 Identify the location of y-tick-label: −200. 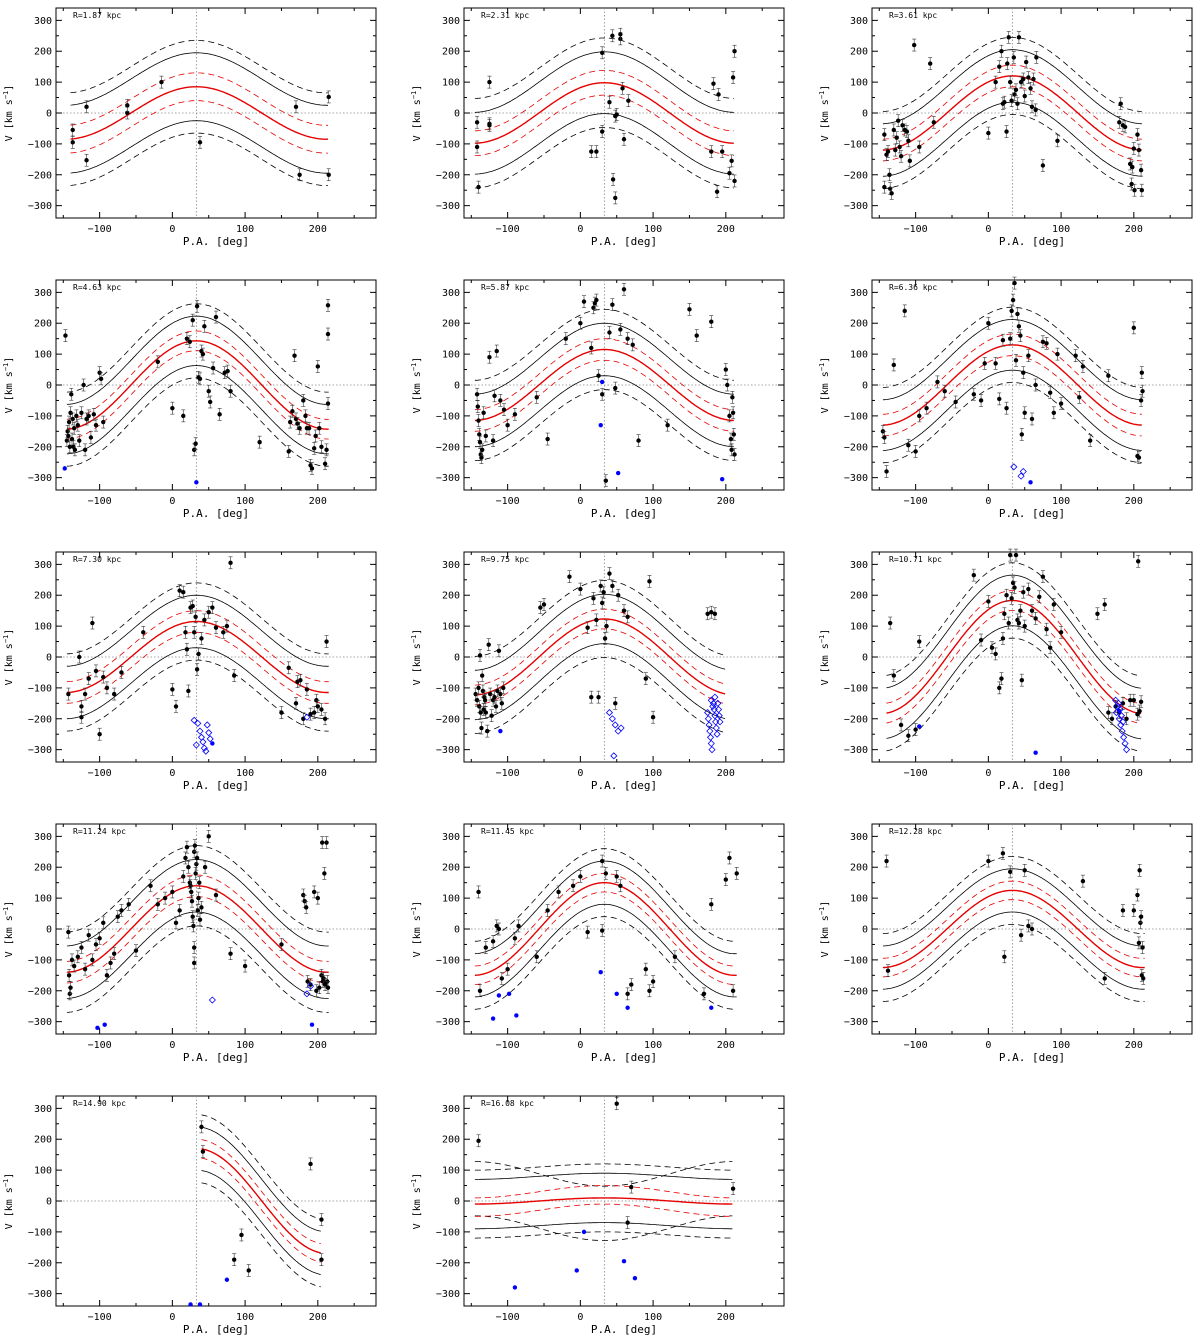
(448, 1263).